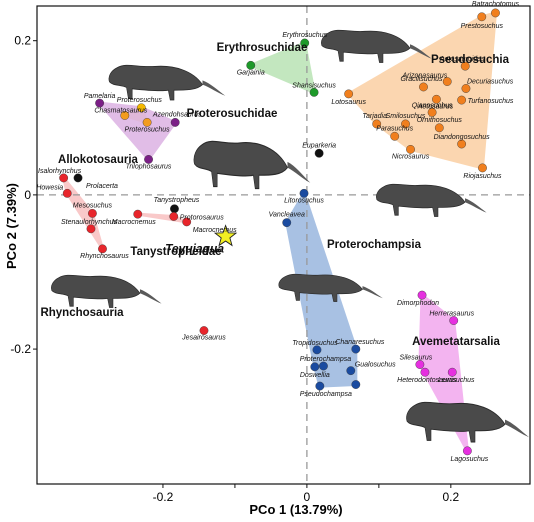 The height and width of the screenshot is (522, 534). I want to click on point-label: Decuriasuchus, so click(490, 81).